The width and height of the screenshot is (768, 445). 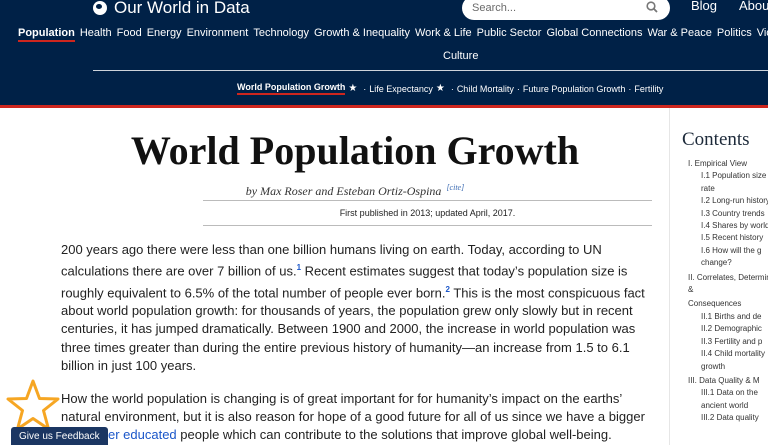 I want to click on blog-link: Blog, so click(x=704, y=6).